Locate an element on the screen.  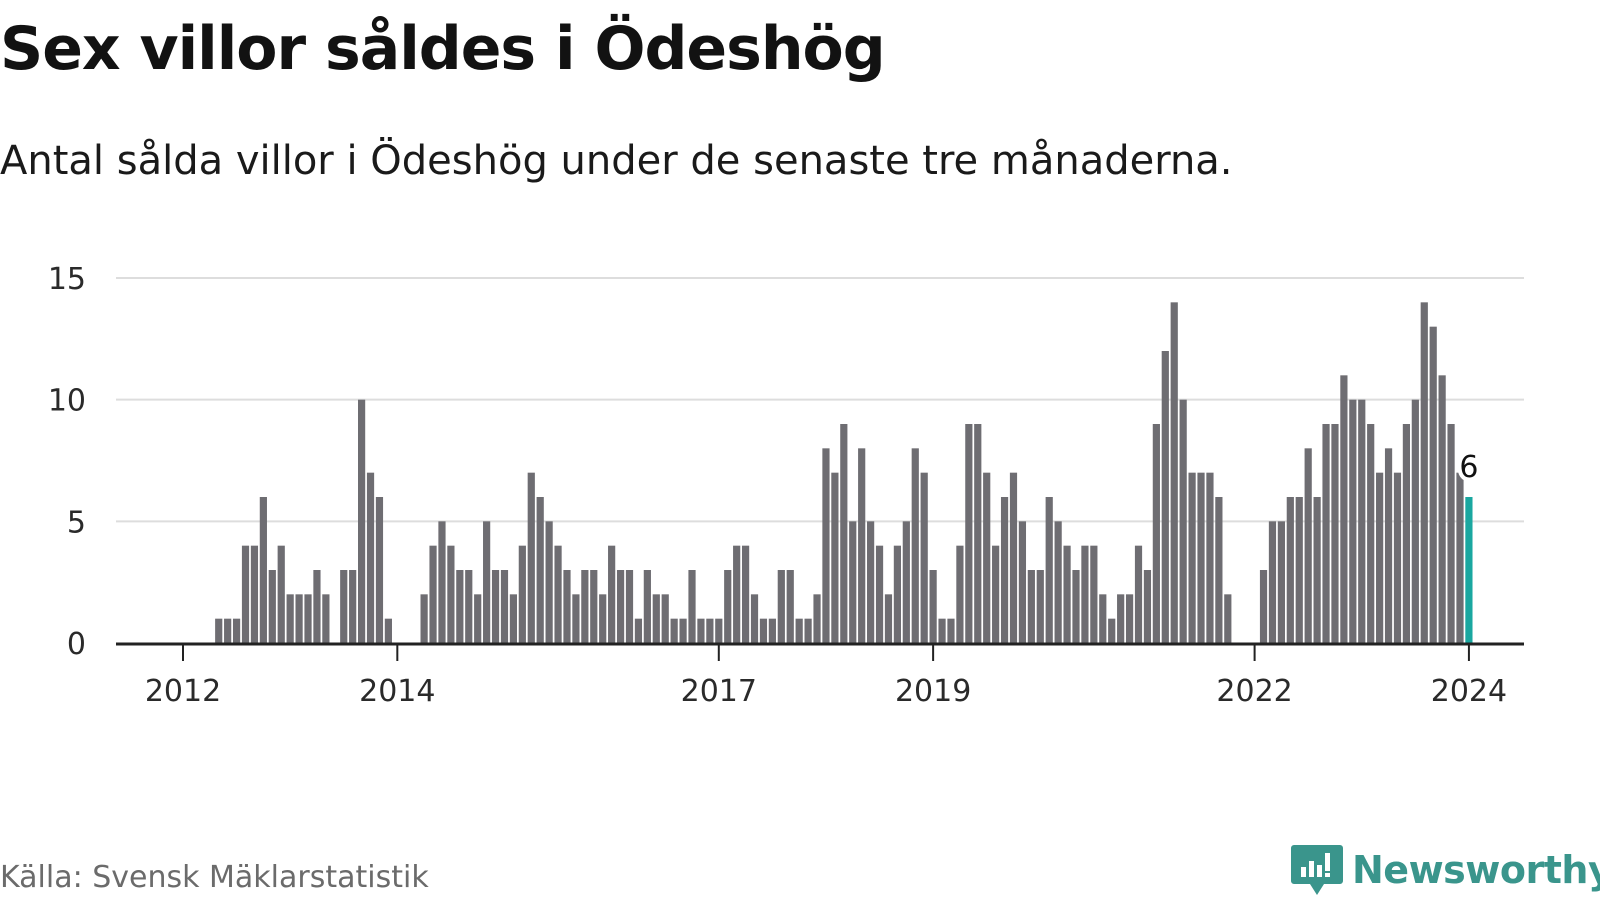
highlight-value-label: 6 is located at coordinates (1468, 467).